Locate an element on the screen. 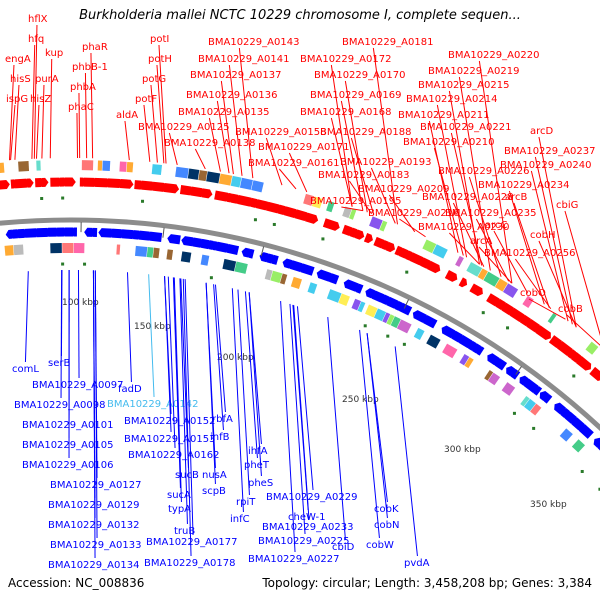 This screenshot has width=600, height=600. forward-gene-label: BMA10229_A0240 is located at coordinates (545, 165).